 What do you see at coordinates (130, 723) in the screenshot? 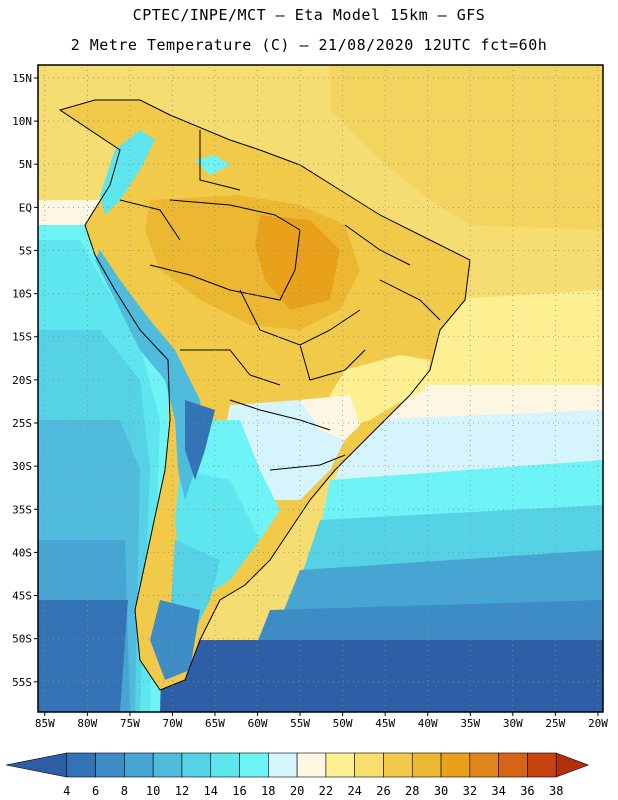
I see `lon-label: 75W` at bounding box center [130, 723].